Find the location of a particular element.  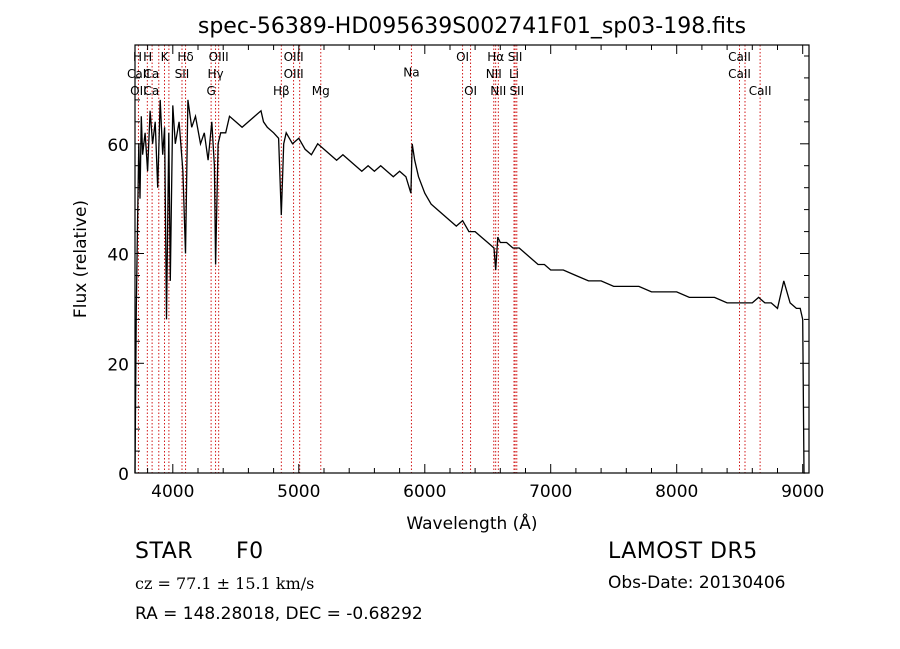

y-tick-label: 0 is located at coordinates (123, 475).